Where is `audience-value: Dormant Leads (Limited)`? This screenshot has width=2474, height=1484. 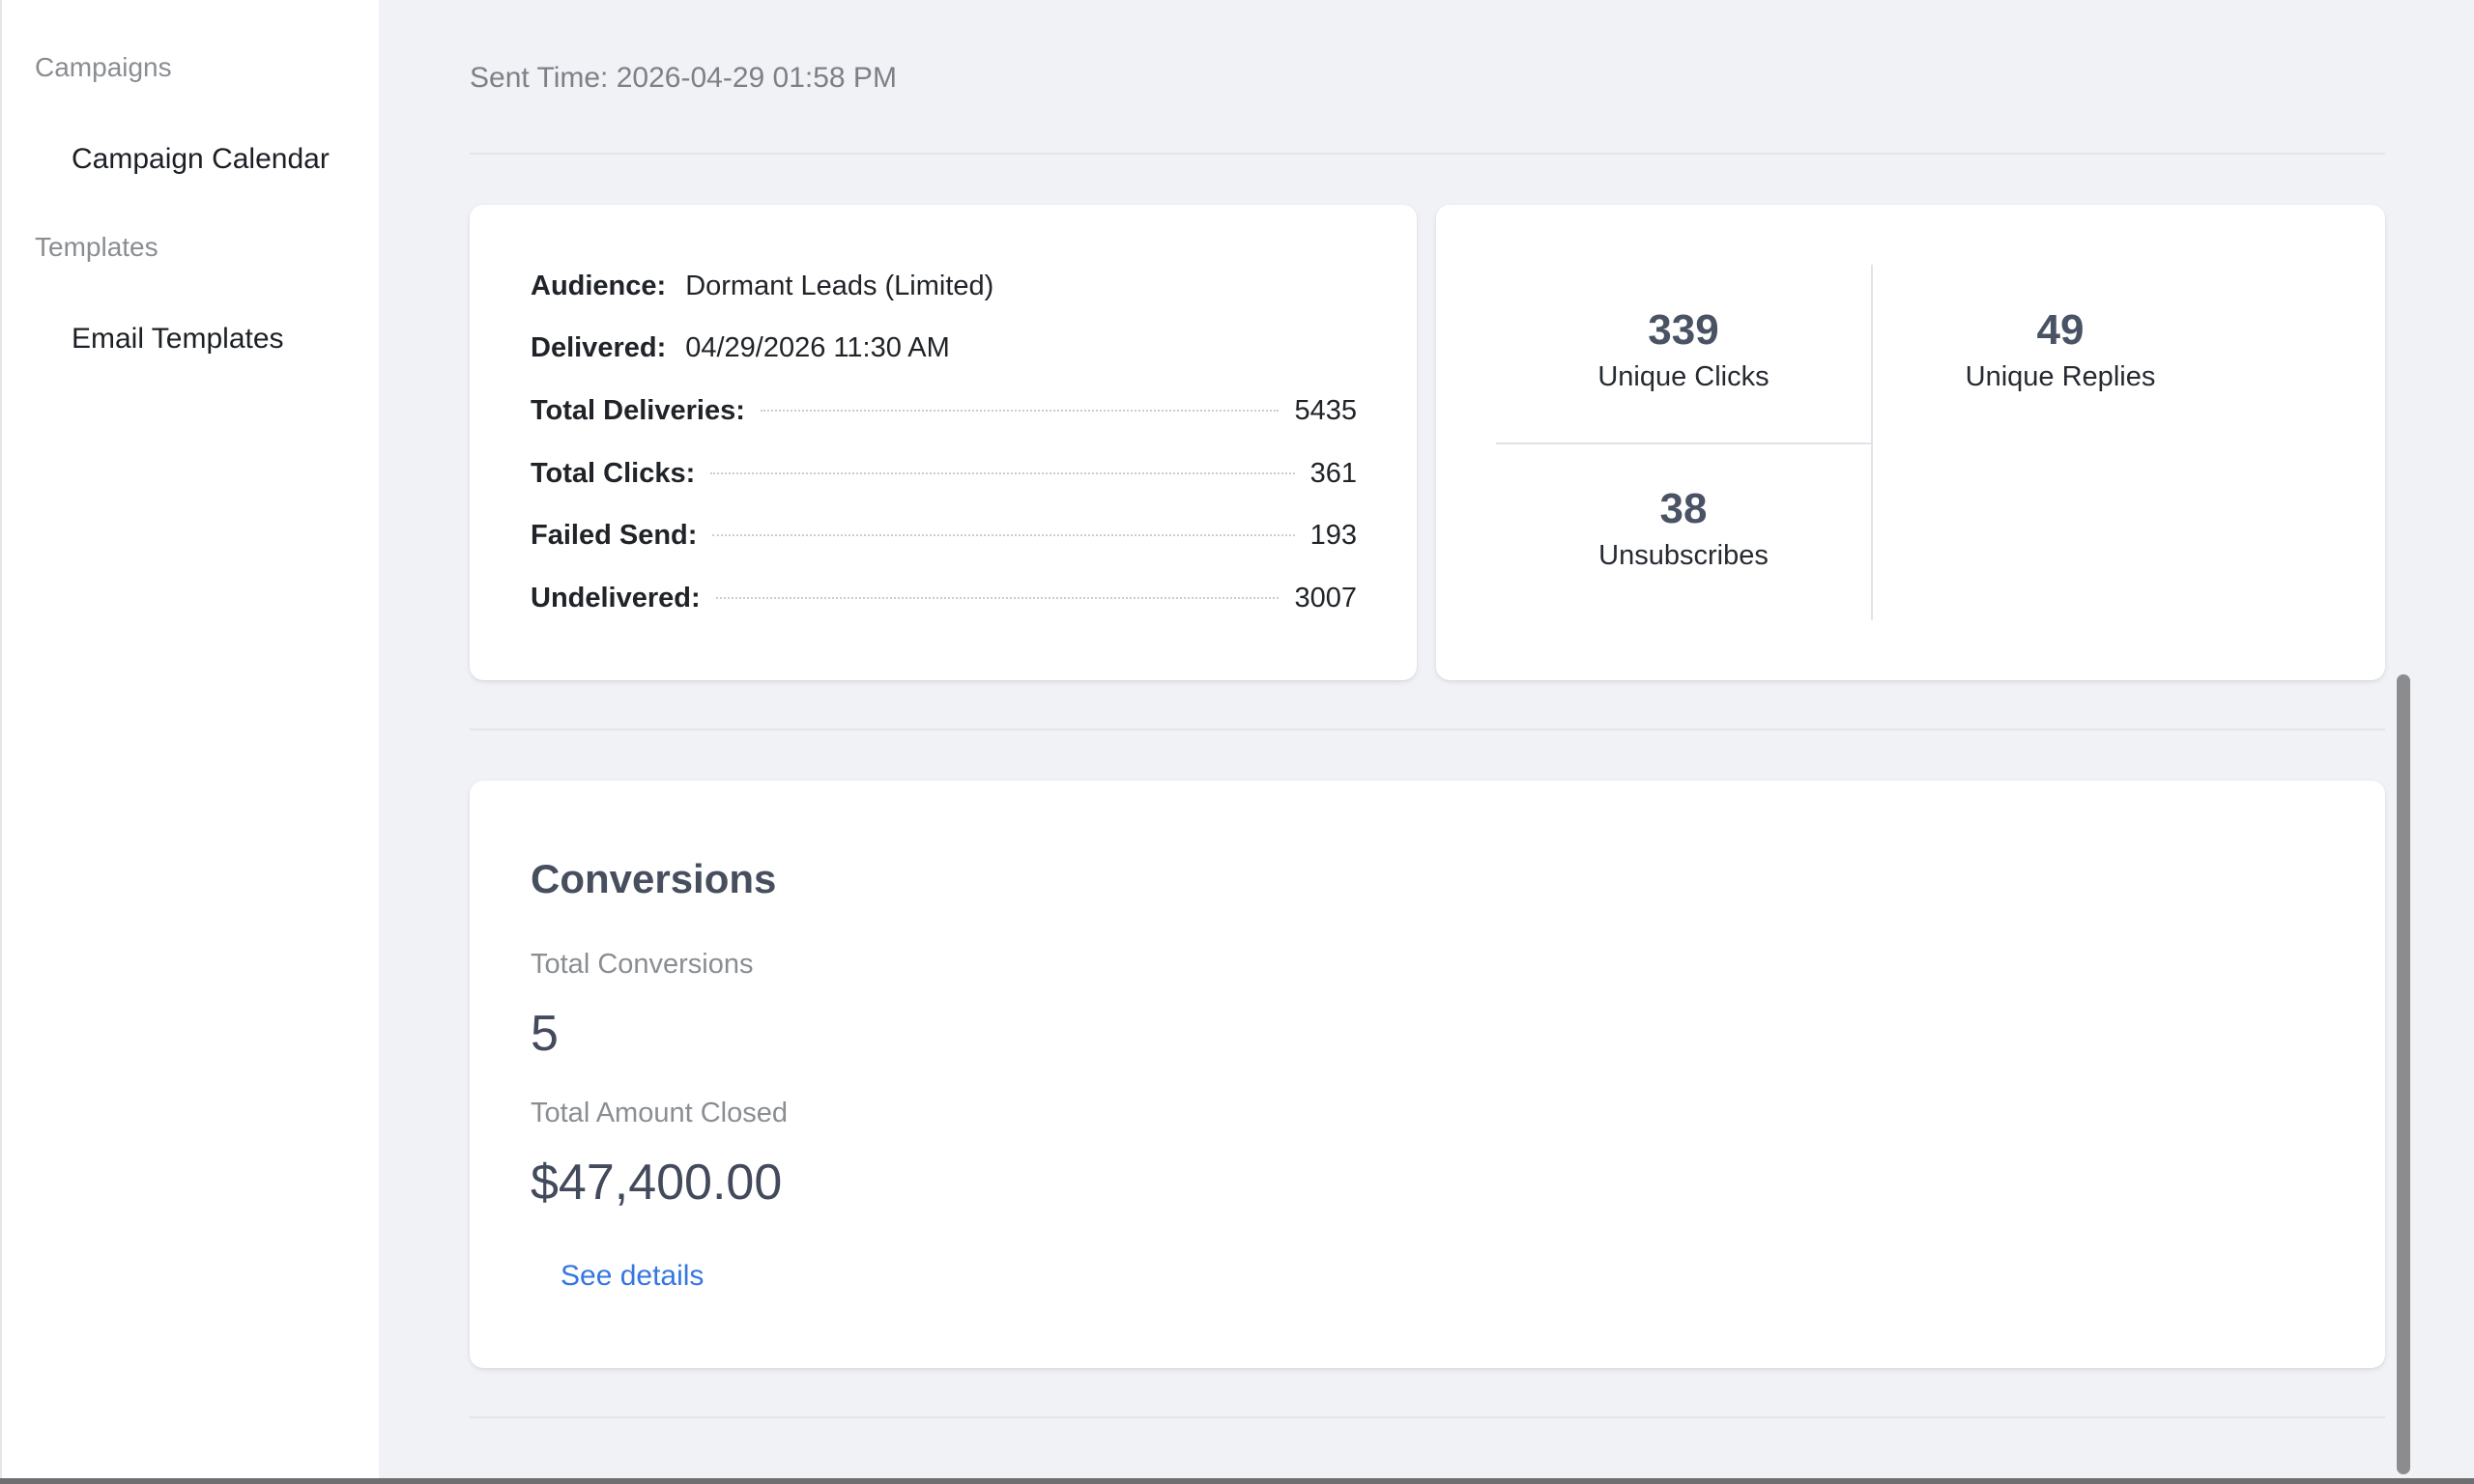 audience-value: Dormant Leads (Limited) is located at coordinates (839, 286).